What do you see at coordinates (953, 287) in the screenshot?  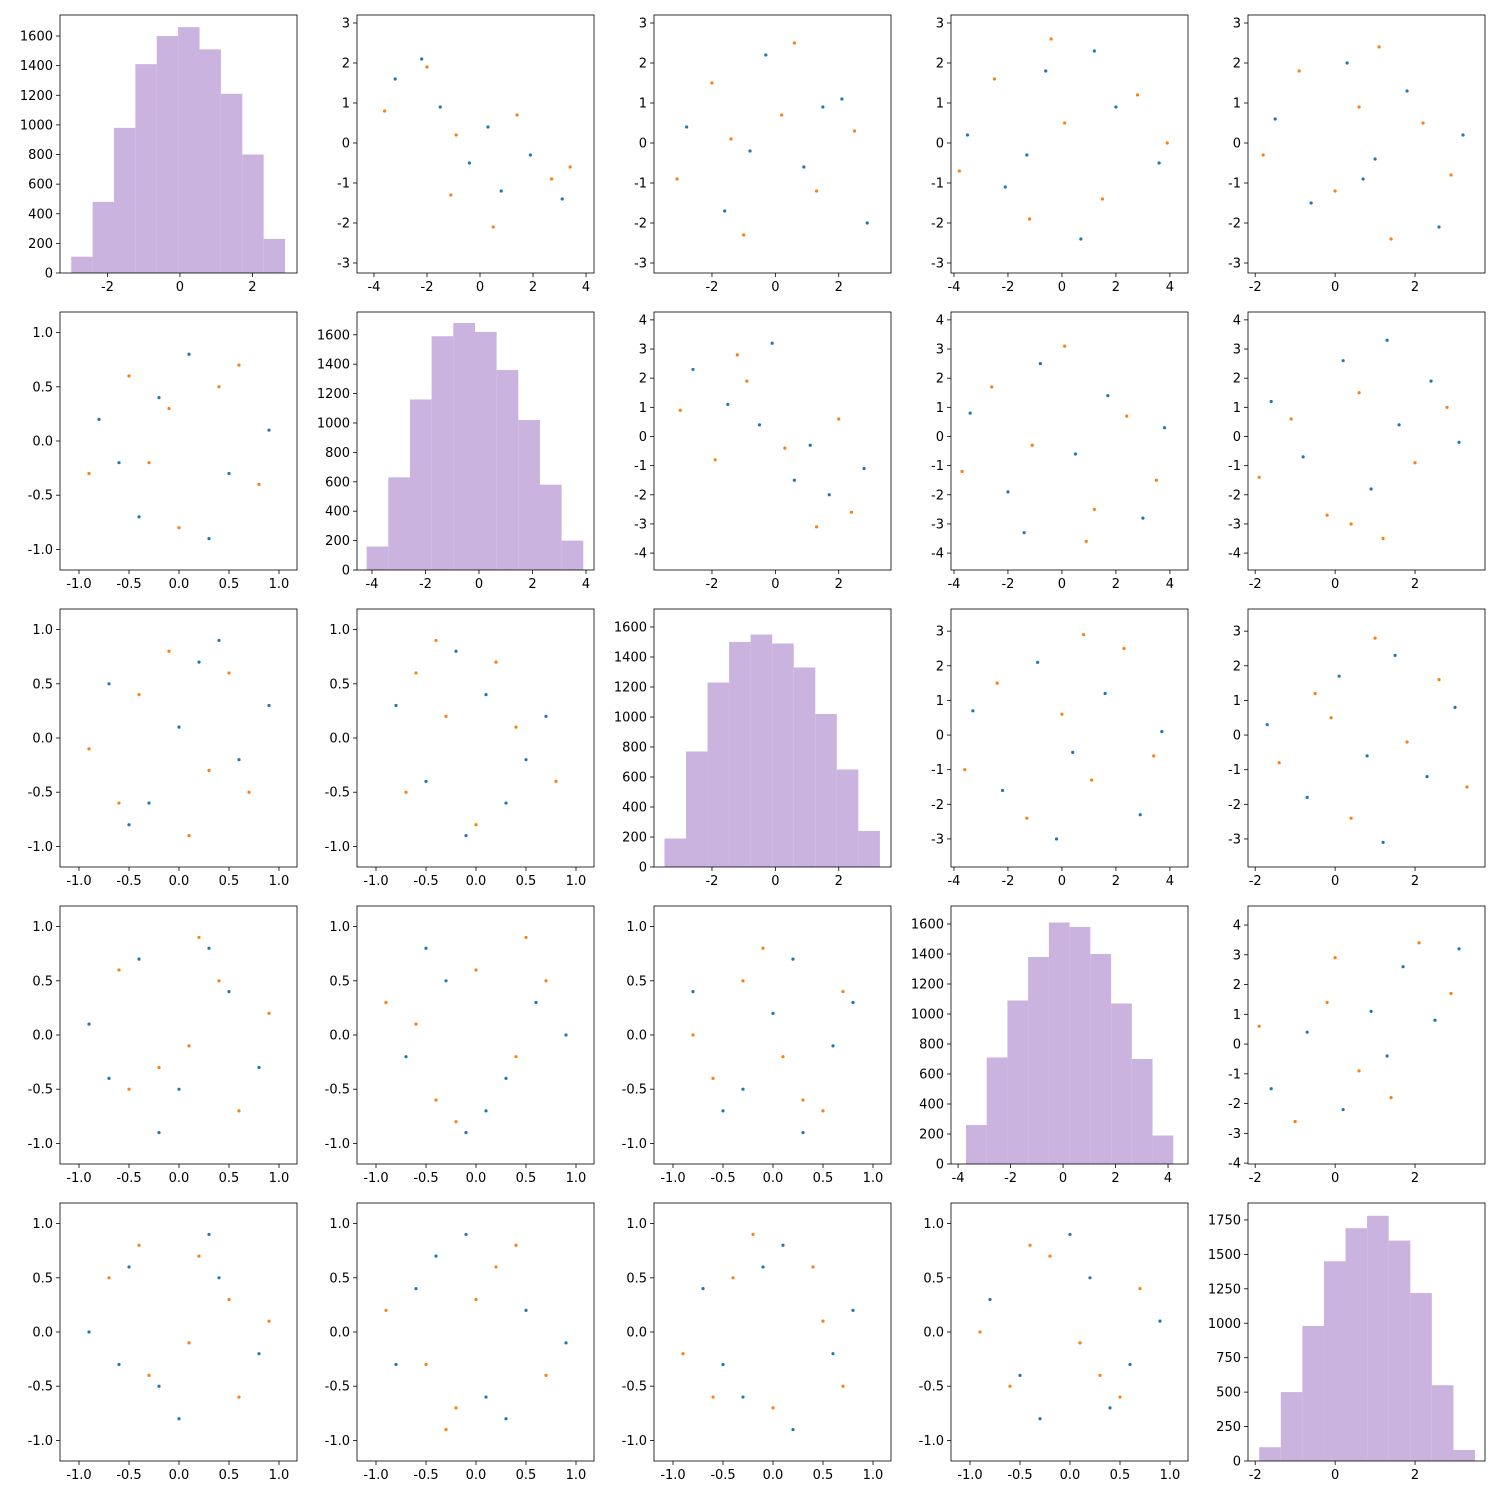 I see `x-tick-label: -4` at bounding box center [953, 287].